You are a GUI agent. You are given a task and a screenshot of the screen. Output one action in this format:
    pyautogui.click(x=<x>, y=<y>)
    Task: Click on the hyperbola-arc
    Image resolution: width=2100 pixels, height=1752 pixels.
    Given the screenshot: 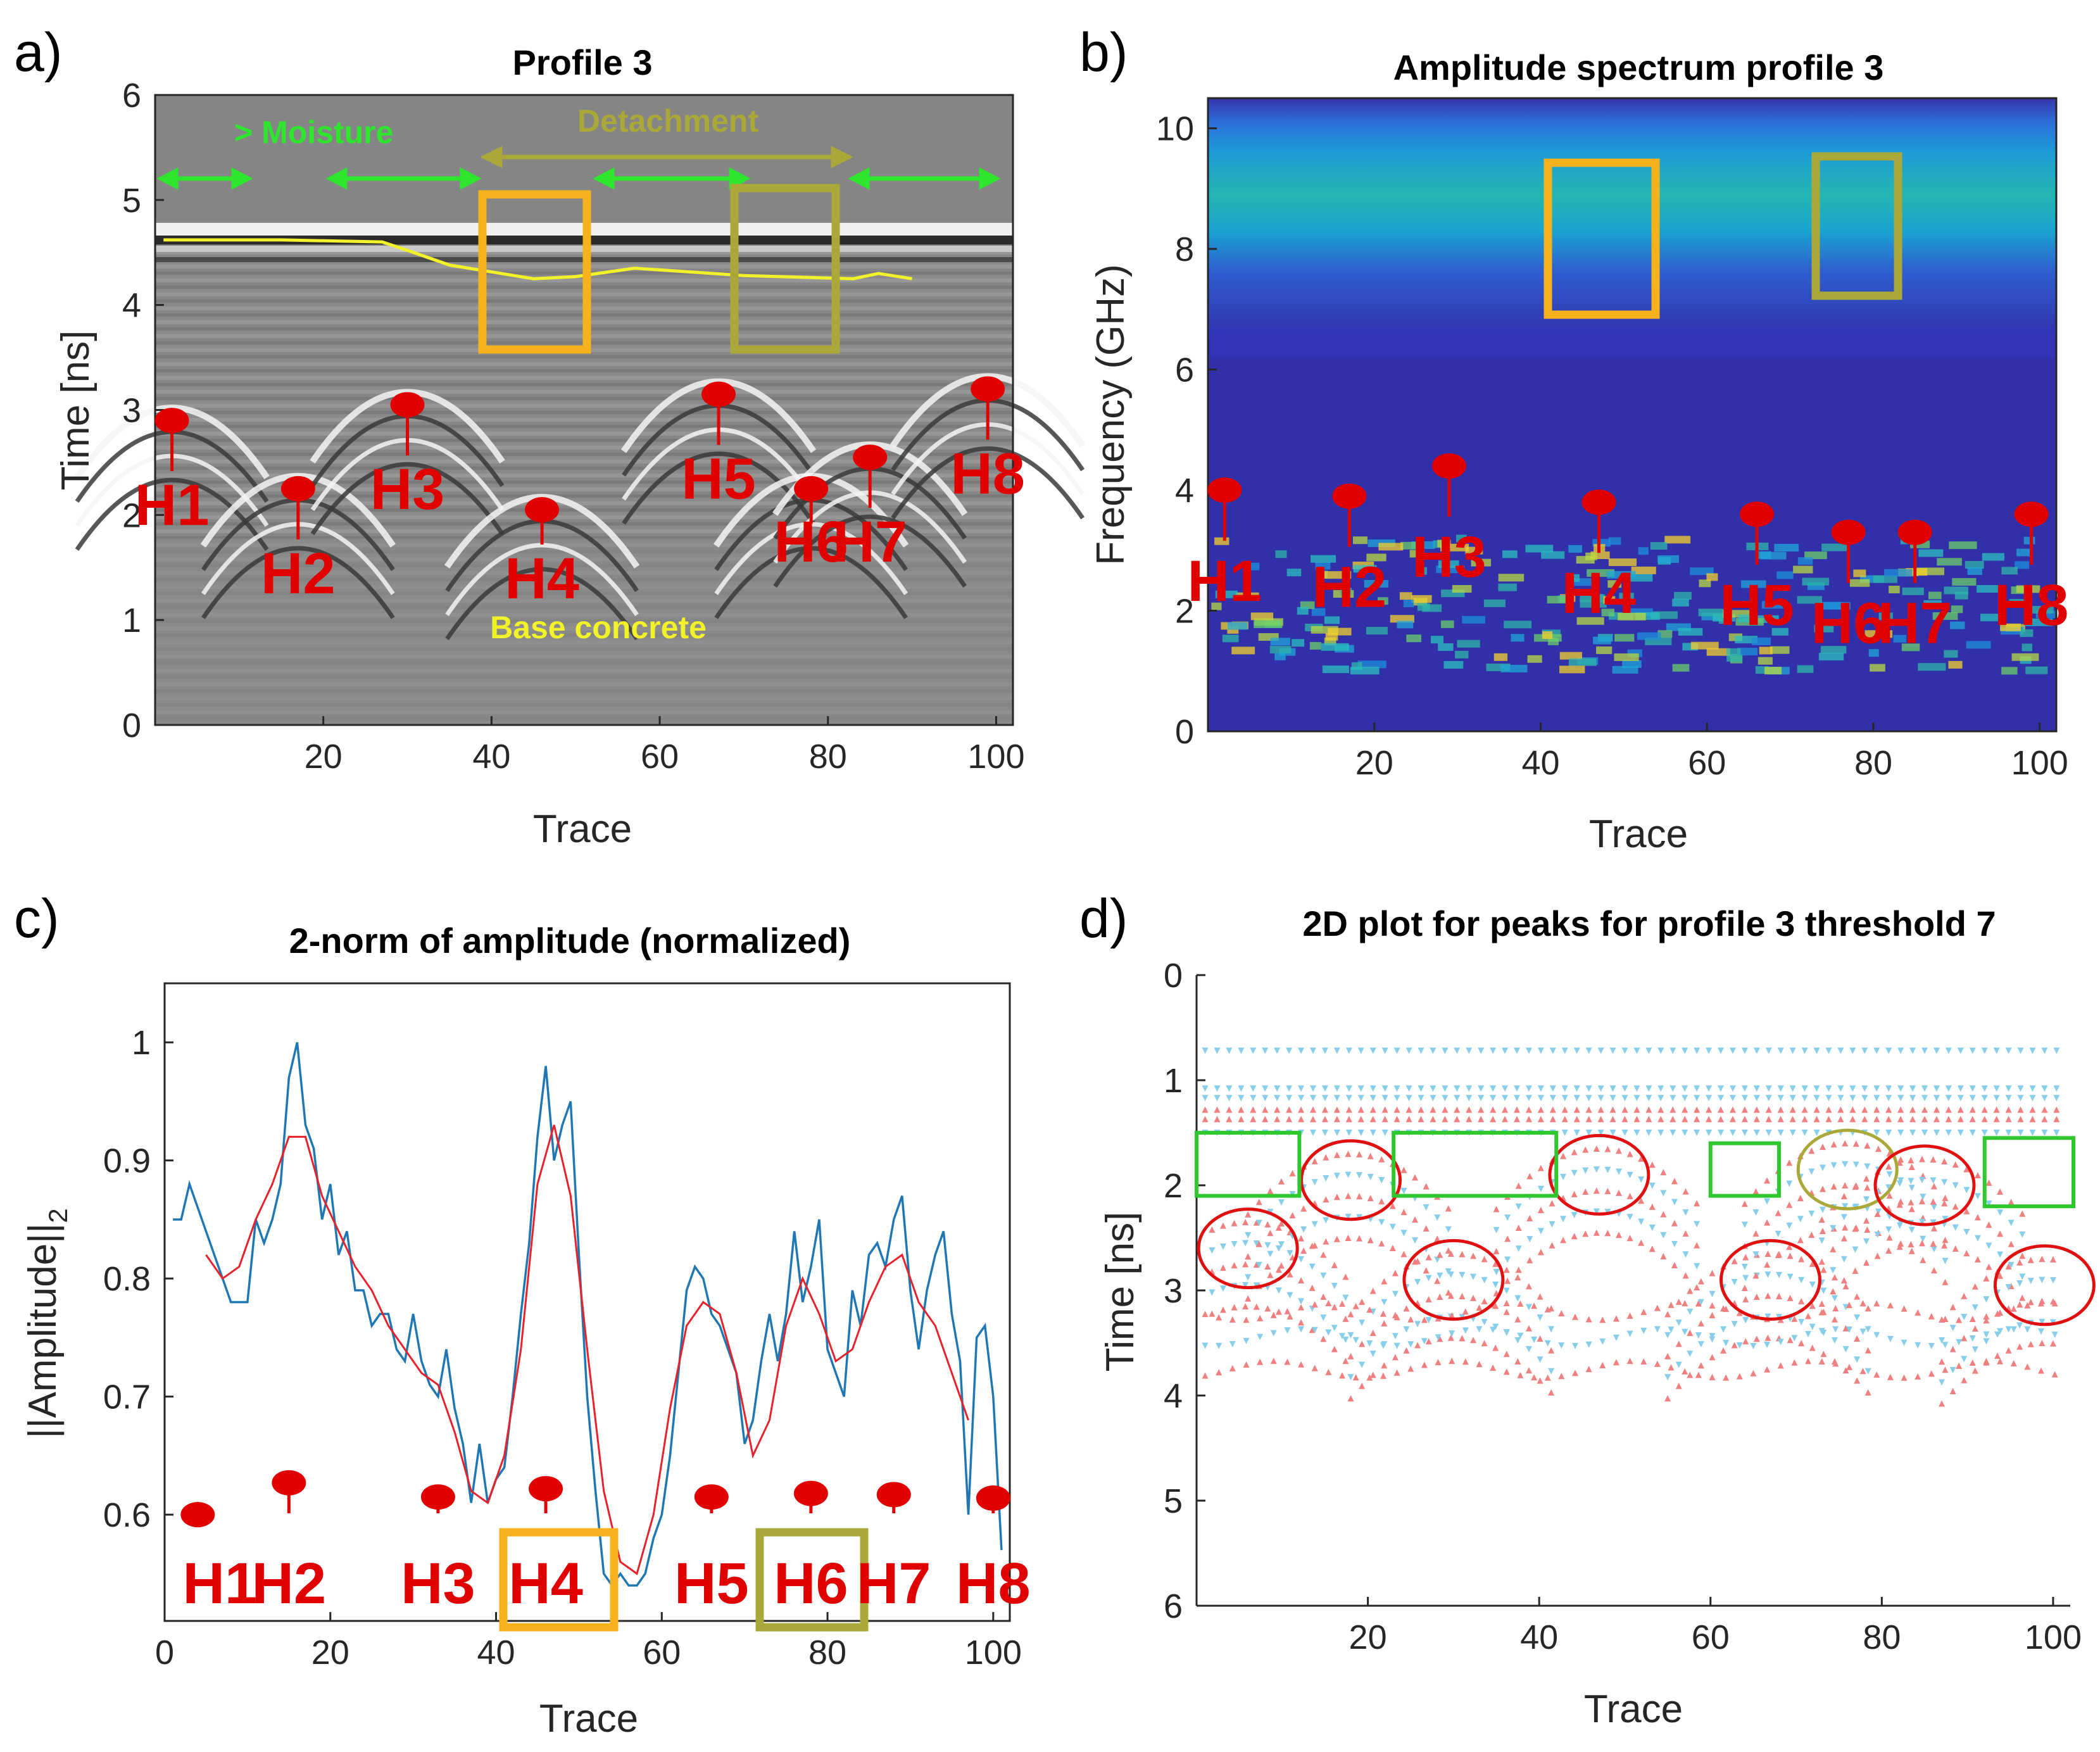 What is the action you would take?
    pyautogui.click(x=988, y=483)
    